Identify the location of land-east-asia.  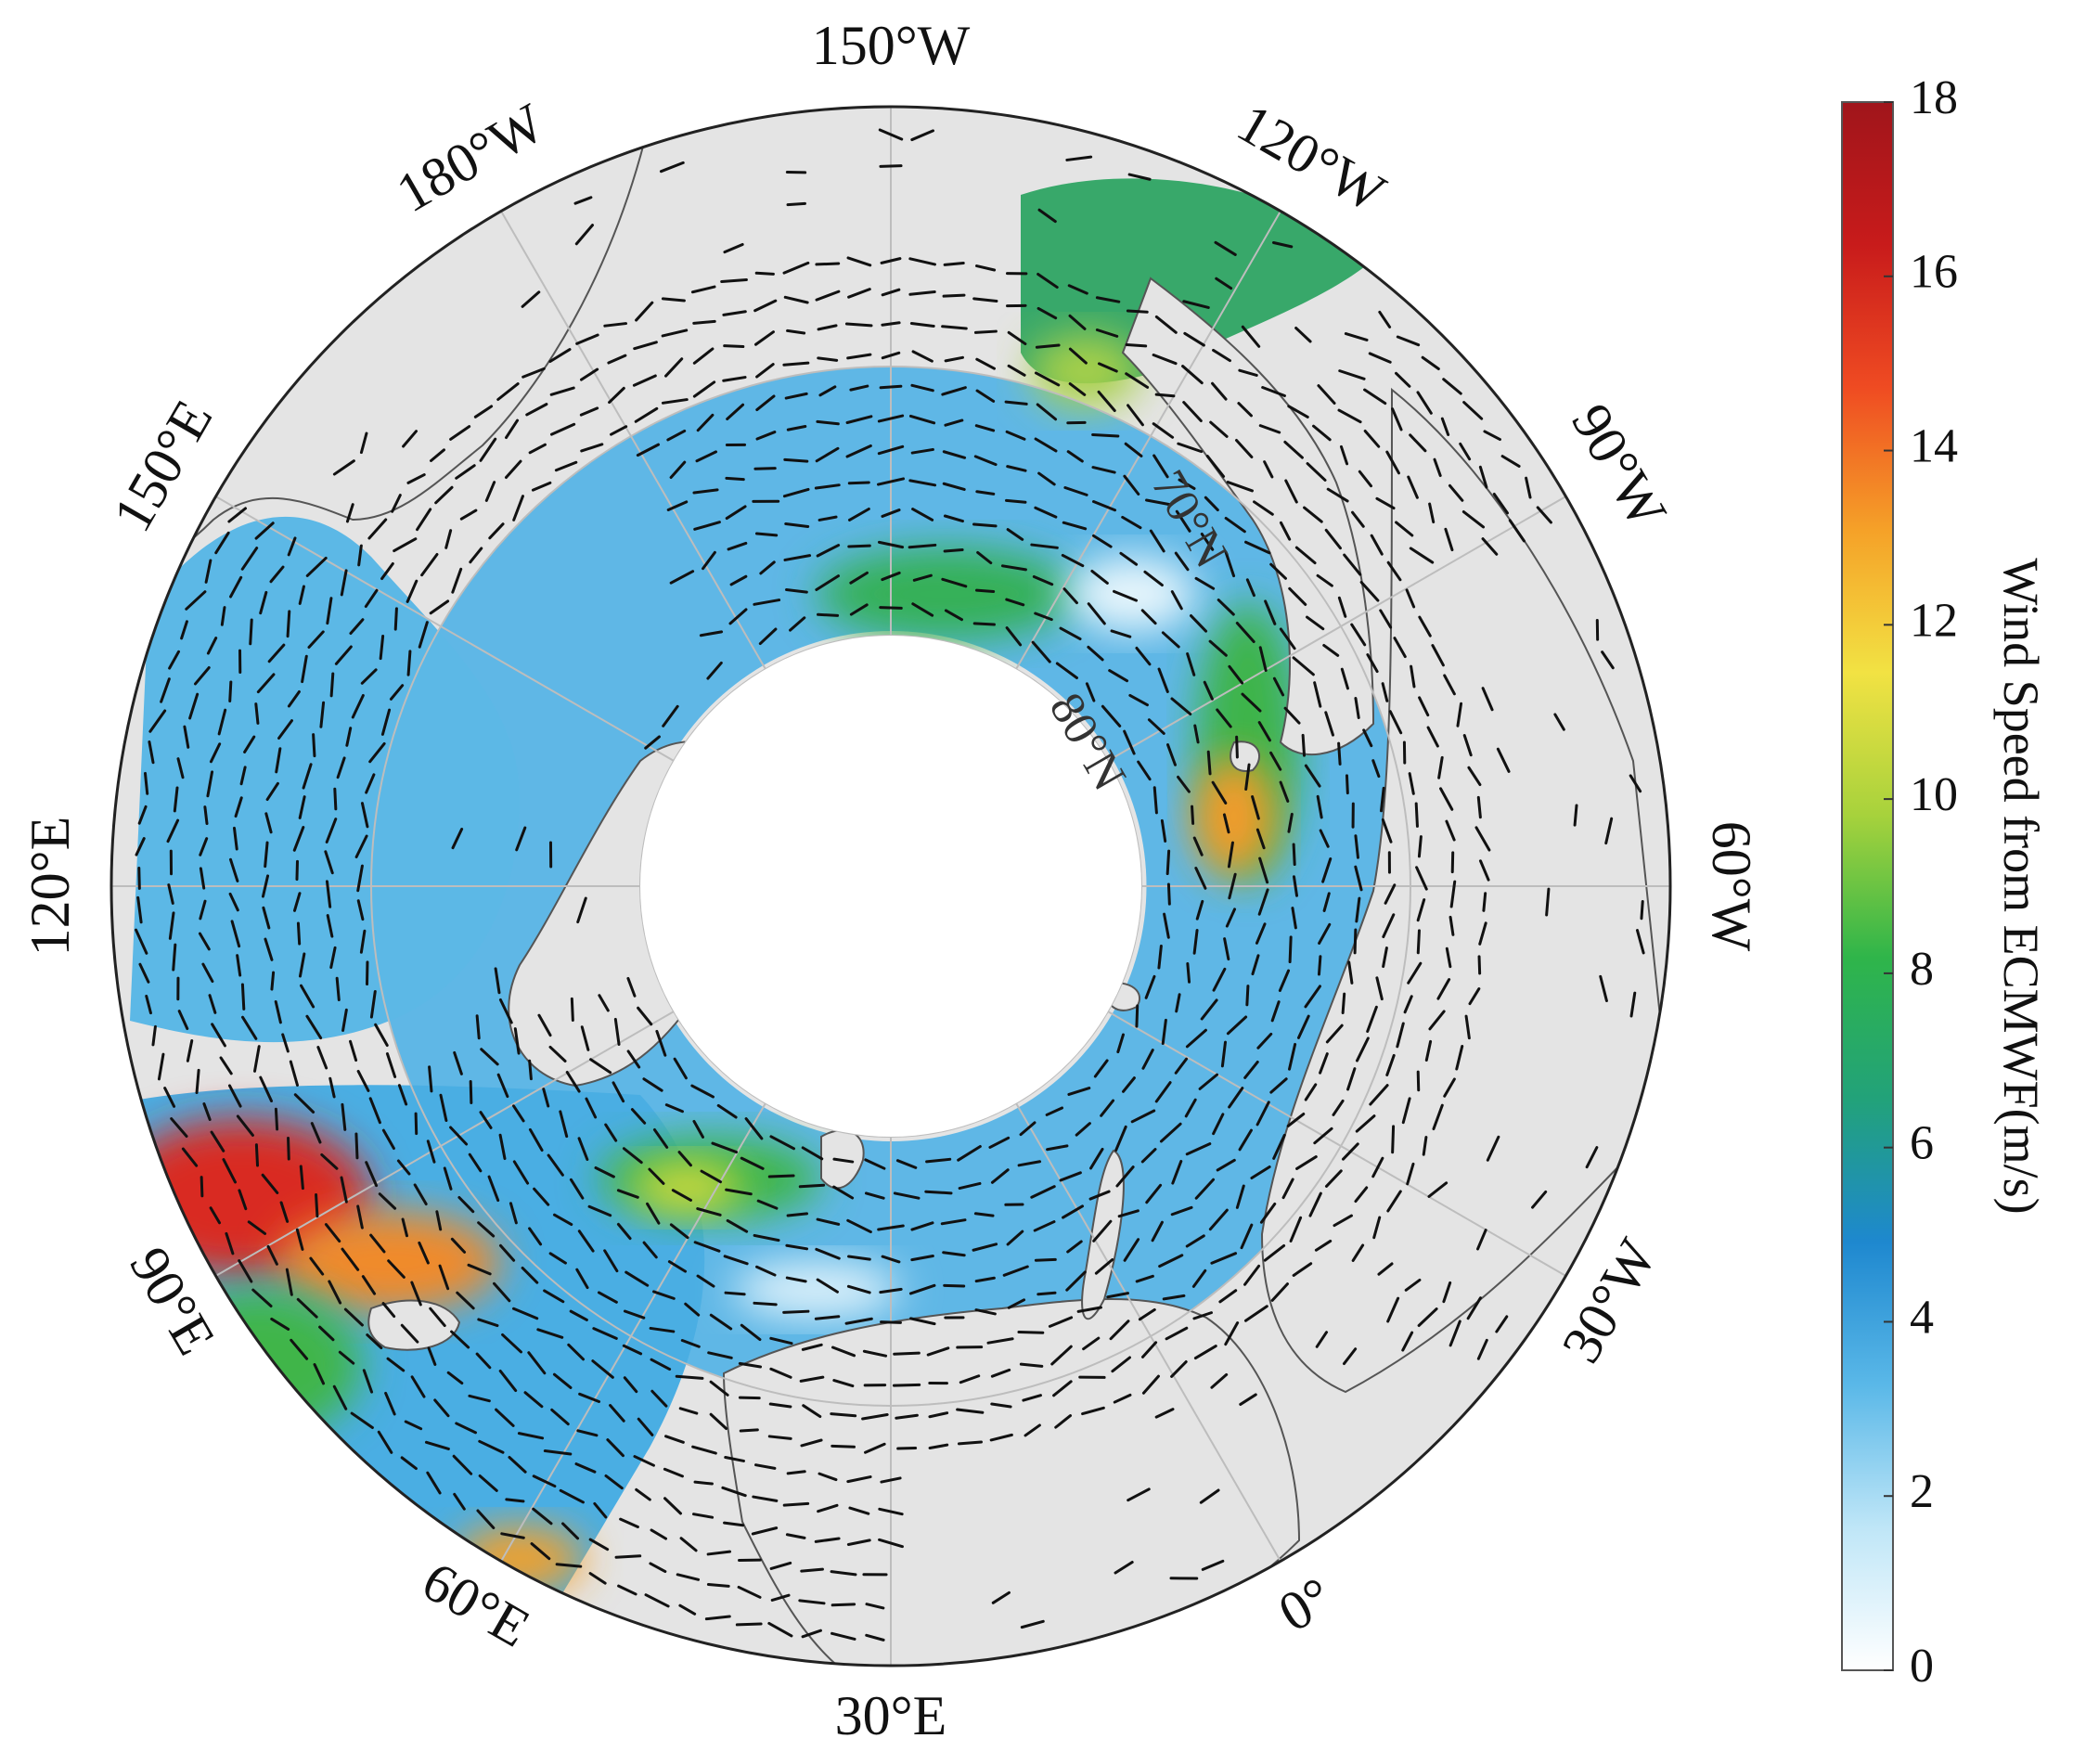
(1465, 891).